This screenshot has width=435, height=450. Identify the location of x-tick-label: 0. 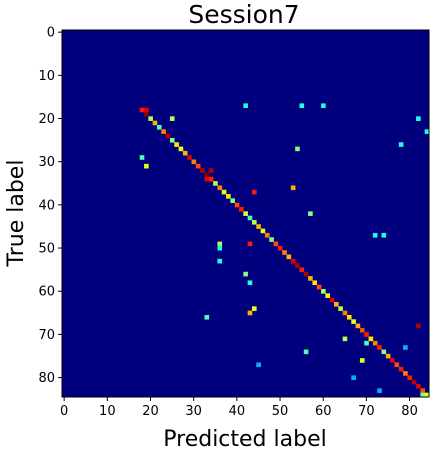
(64, 411).